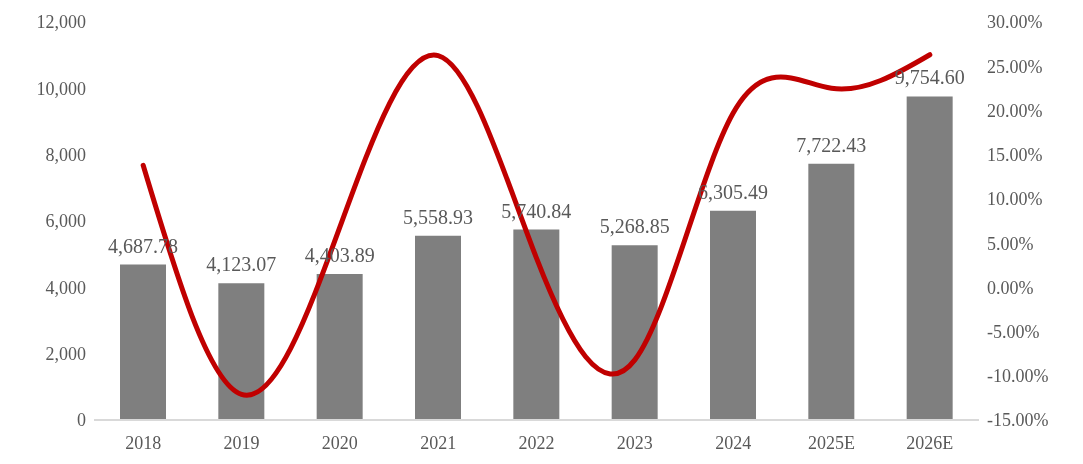 This screenshot has height=464, width=1083. I want to click on y2-tick-label: 5.00%, so click(1010, 243).